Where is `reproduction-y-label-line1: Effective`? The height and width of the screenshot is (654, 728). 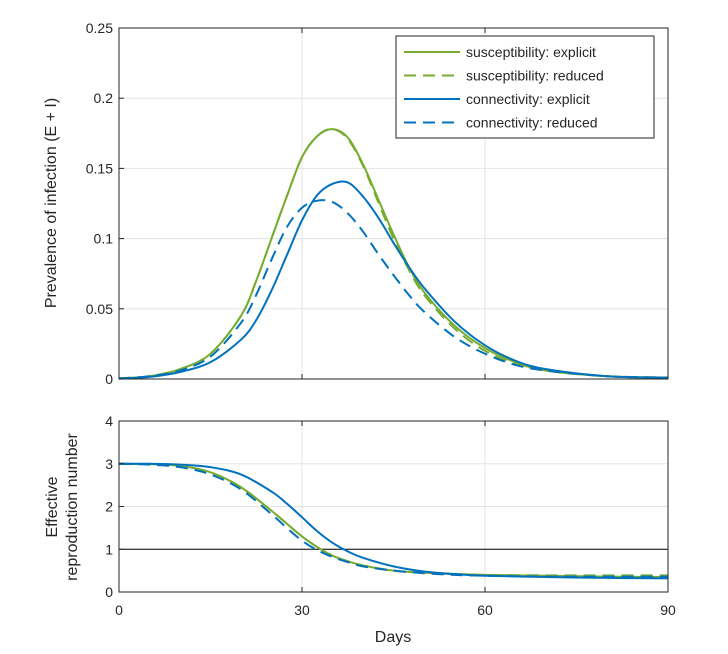
reproduction-y-label-line1: Effective is located at coordinates (52, 506).